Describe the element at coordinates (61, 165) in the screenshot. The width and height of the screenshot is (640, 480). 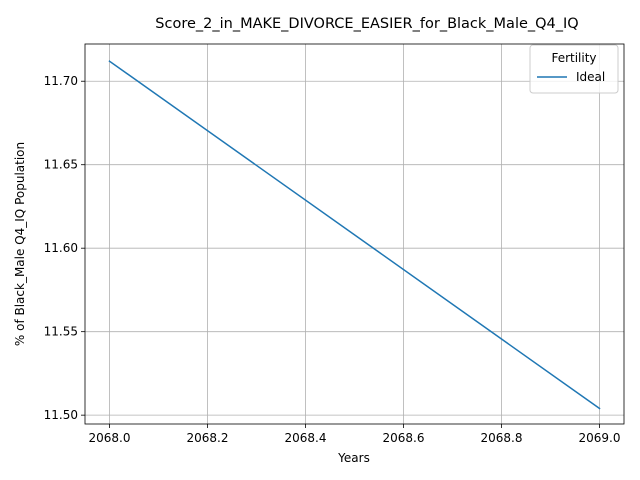
I see `y-tick-label: 11.65` at that location.